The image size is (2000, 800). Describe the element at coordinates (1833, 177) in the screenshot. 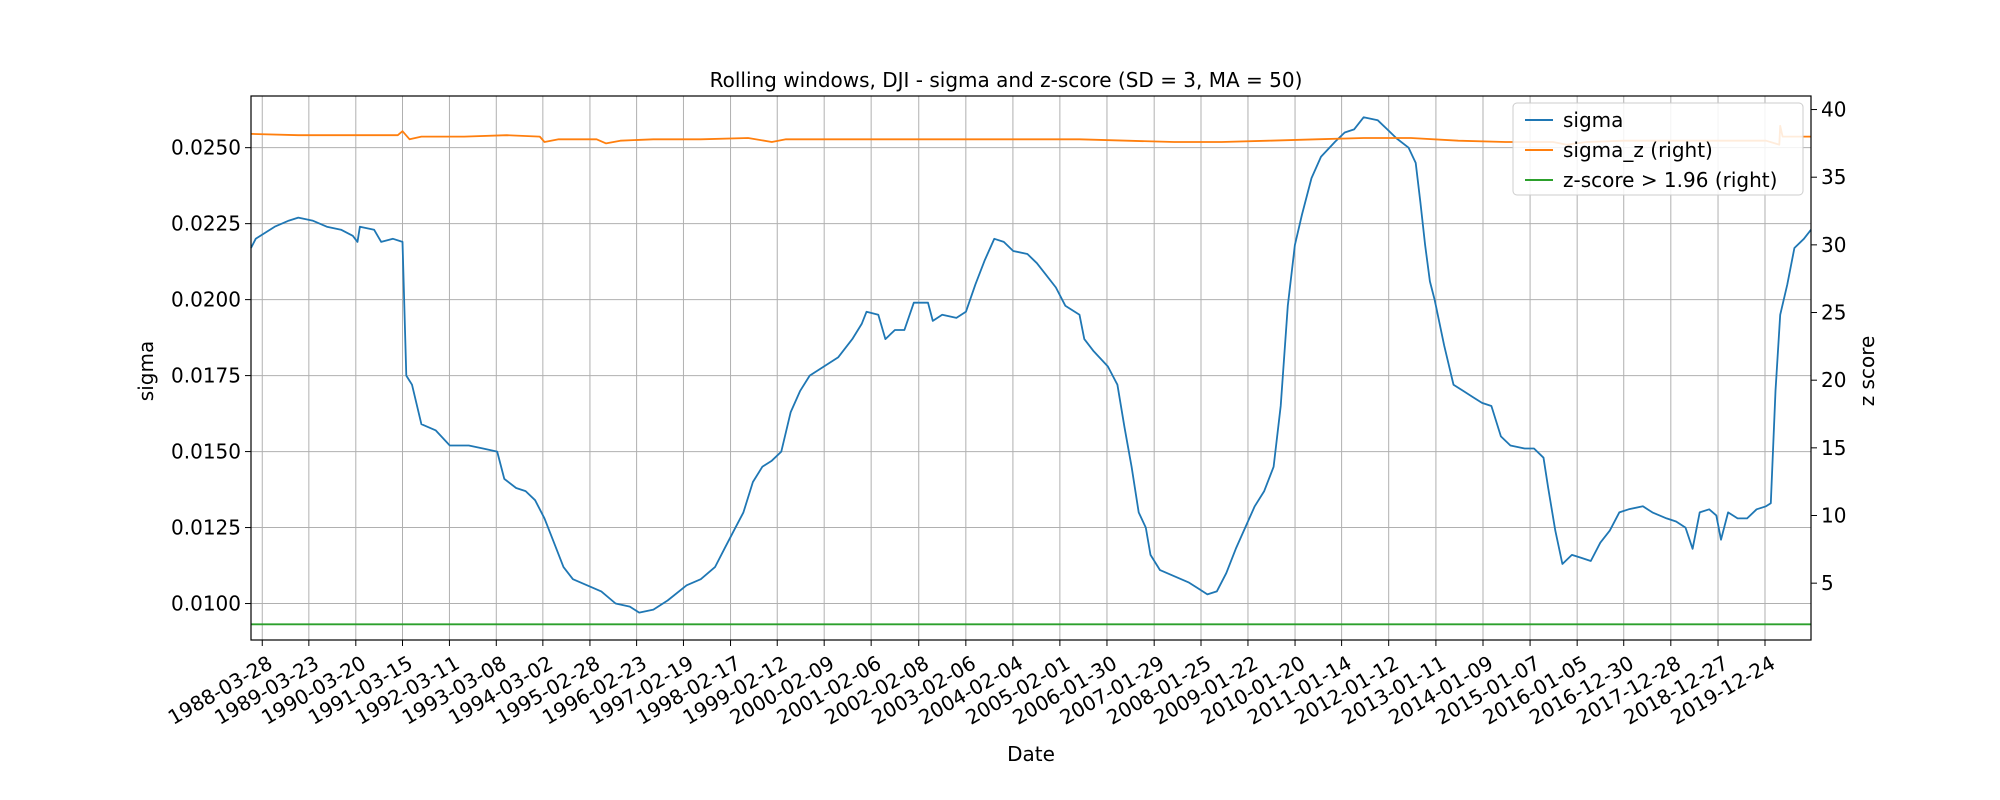

I see `y-tick-label-right: 35` at that location.